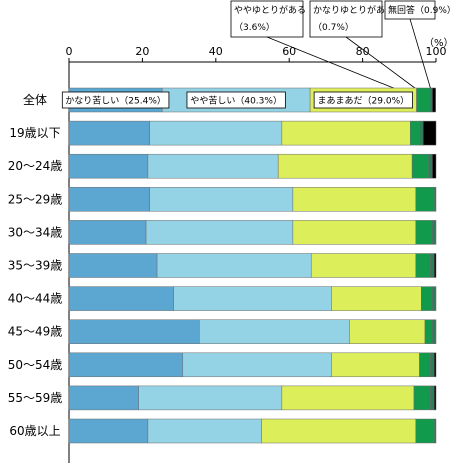  What do you see at coordinates (422, 10) in the screenshot?
I see `callout-label-line1: 無回答（0.9%）` at bounding box center [422, 10].